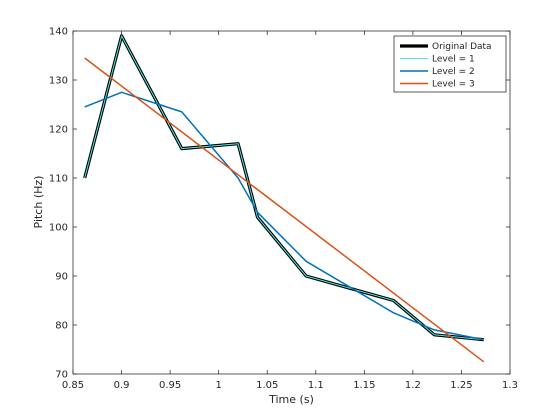  I want to click on legend-entry: Level = 2, so click(453, 72).